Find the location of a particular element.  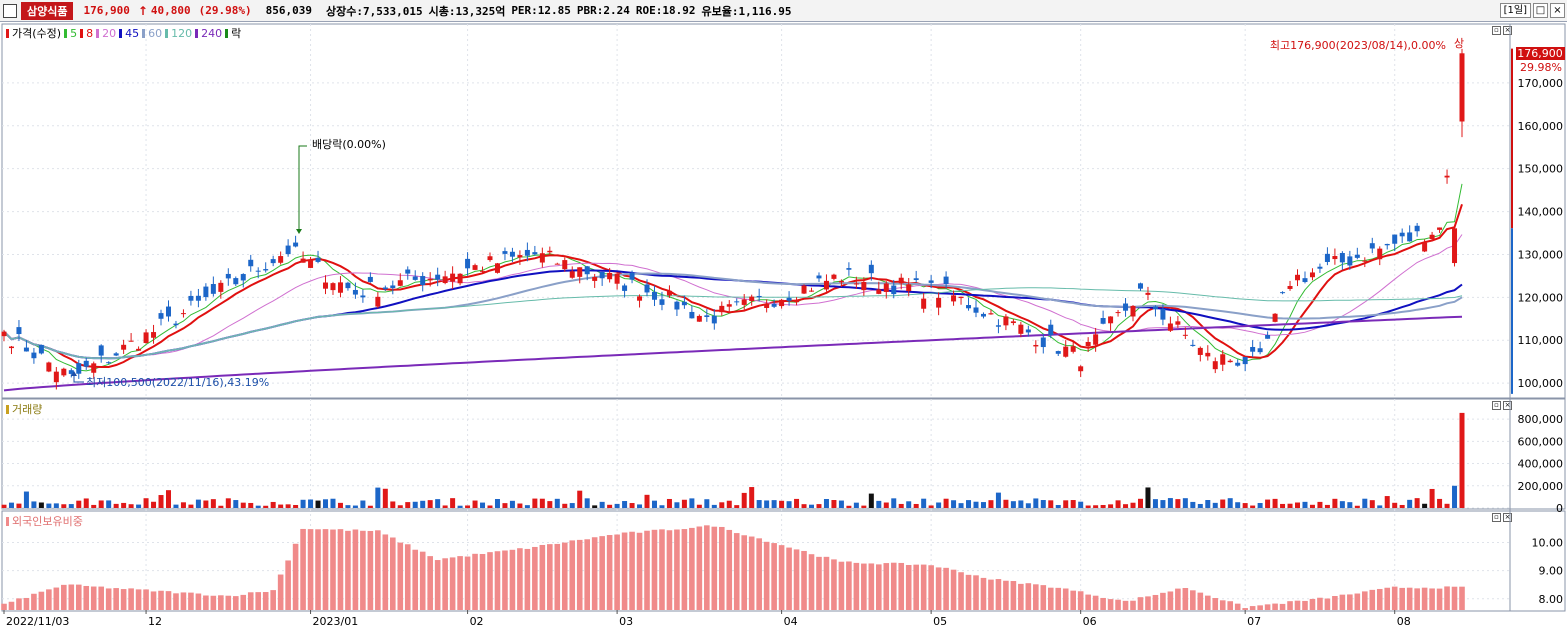

ma240-label: 240 is located at coordinates (212, 33).